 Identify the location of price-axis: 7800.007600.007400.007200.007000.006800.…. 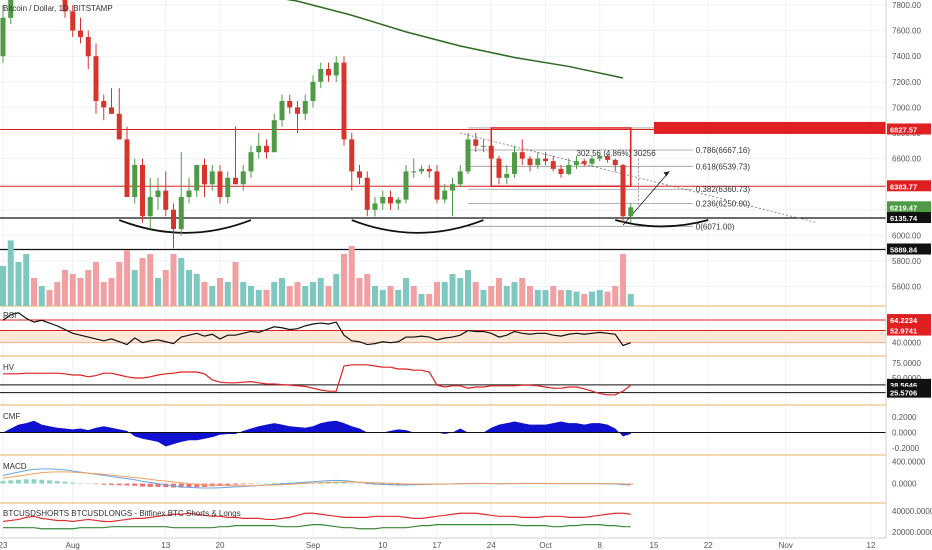
(908, 275).